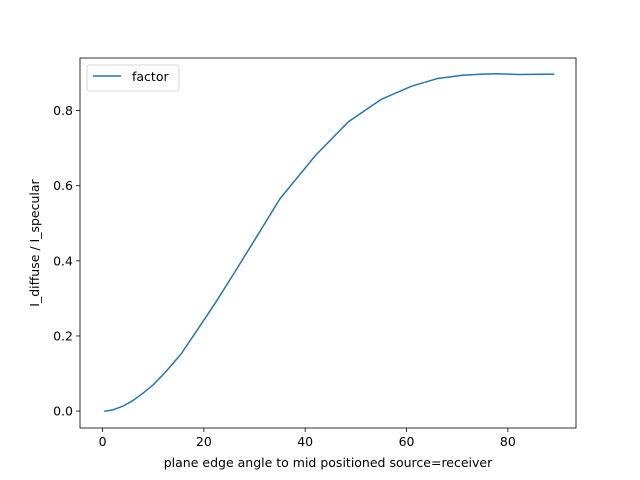 The height and width of the screenshot is (480, 640). What do you see at coordinates (63, 185) in the screenshot?
I see `y-tick-label: 0.6` at bounding box center [63, 185].